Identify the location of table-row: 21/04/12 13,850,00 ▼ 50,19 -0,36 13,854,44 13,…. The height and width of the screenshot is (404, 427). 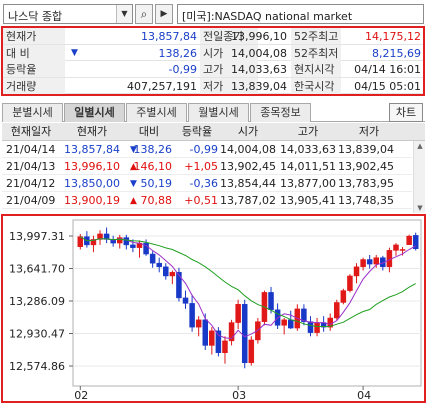
(207, 183).